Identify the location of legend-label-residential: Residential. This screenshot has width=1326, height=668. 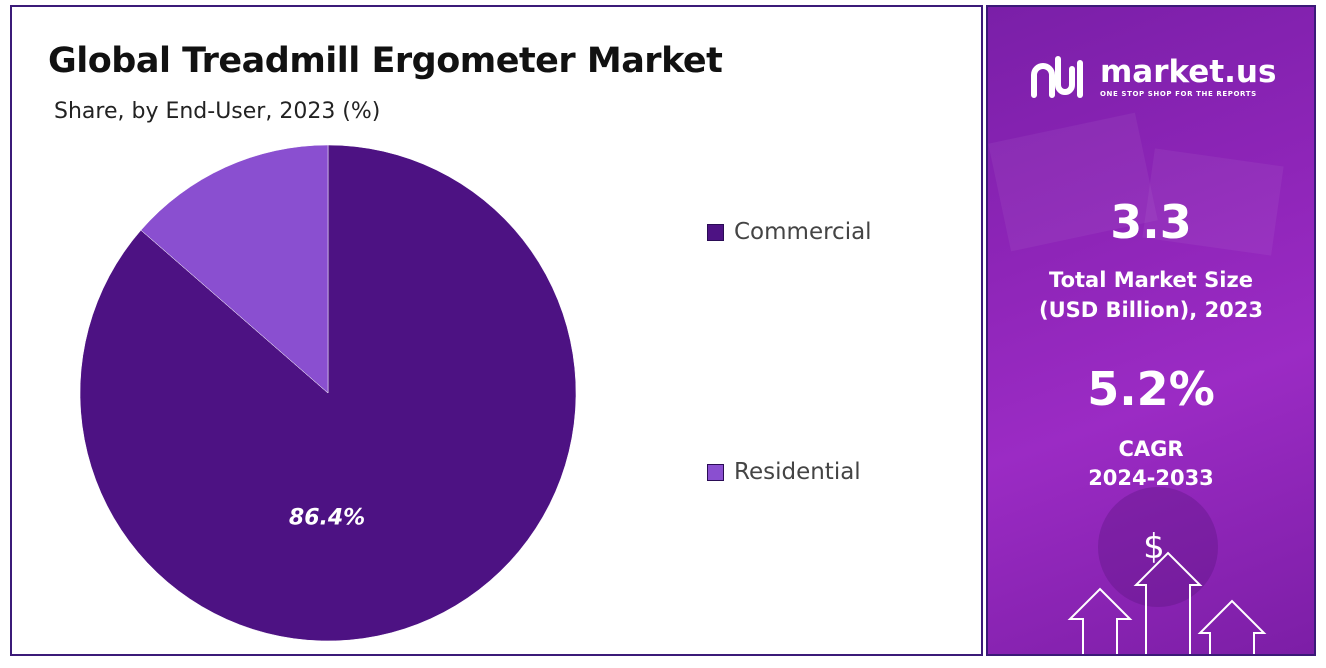
(797, 472).